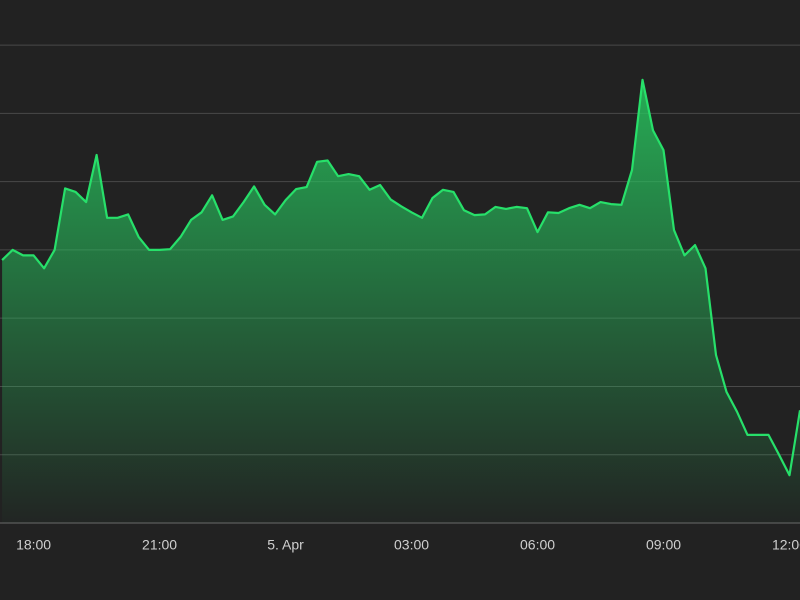 This screenshot has width=800, height=600. What do you see at coordinates (159, 545) in the screenshot?
I see `x-tick-label: 21:00` at bounding box center [159, 545].